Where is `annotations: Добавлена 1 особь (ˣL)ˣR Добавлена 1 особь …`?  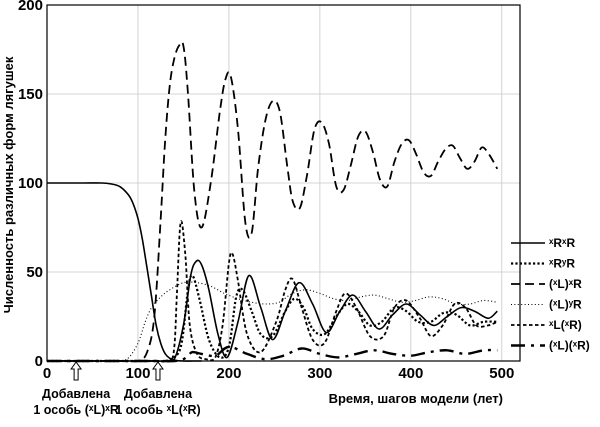
annotations: Добавлена 1 особь (ˣL)ˣR Добавлена 1 особь … is located at coordinates (117, 389).